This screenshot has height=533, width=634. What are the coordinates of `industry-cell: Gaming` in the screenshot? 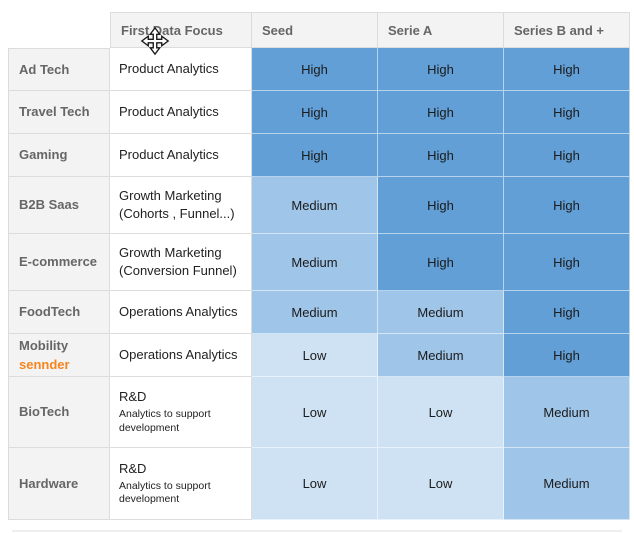 It's located at (59, 155).